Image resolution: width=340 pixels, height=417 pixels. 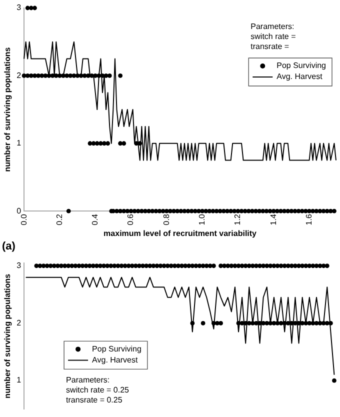 I want to click on text: (a), so click(x=9, y=246).